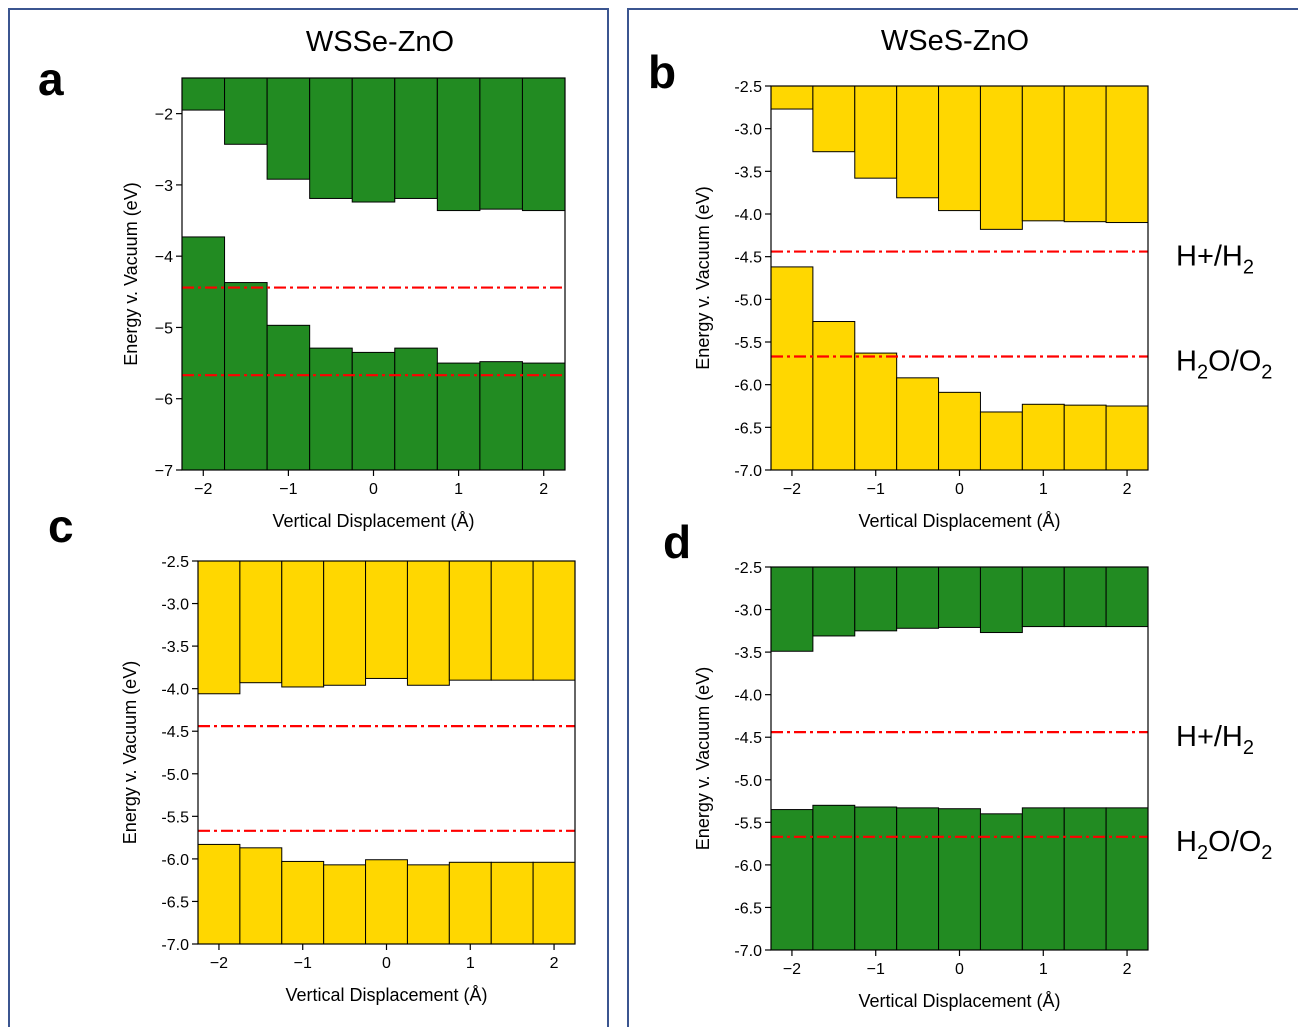  I want to click on y-tick-label: −6, so click(164, 400).